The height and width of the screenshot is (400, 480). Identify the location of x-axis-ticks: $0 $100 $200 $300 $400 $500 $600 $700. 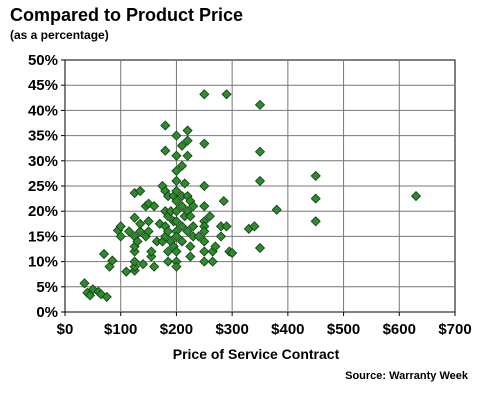
(264, 325).